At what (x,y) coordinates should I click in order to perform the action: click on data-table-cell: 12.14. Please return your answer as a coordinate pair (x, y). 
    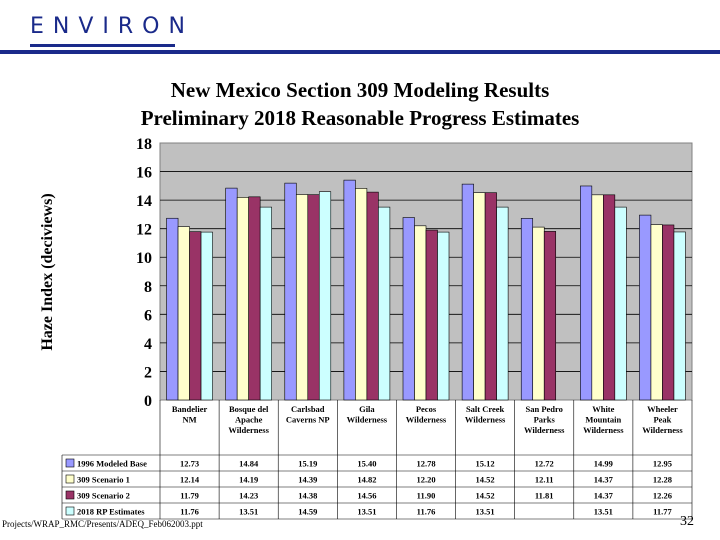
    Looking at the image, I should click on (190, 480).